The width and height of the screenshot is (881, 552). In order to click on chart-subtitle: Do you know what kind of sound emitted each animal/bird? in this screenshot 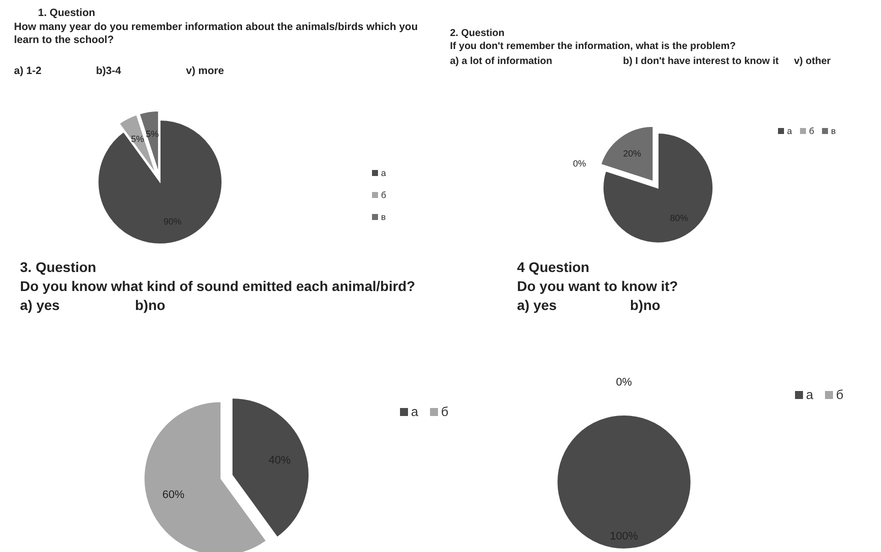, I will do `click(218, 286)`.